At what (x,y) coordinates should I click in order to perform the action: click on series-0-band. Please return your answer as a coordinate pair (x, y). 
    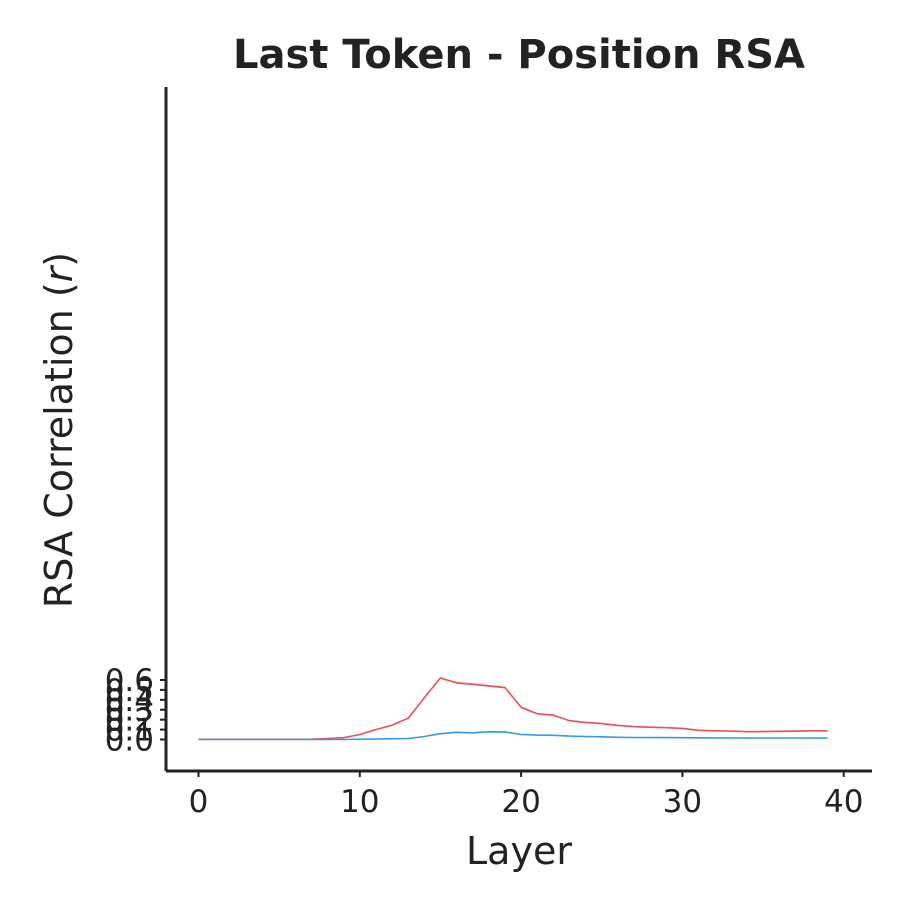
    Looking at the image, I should click on (513, 708).